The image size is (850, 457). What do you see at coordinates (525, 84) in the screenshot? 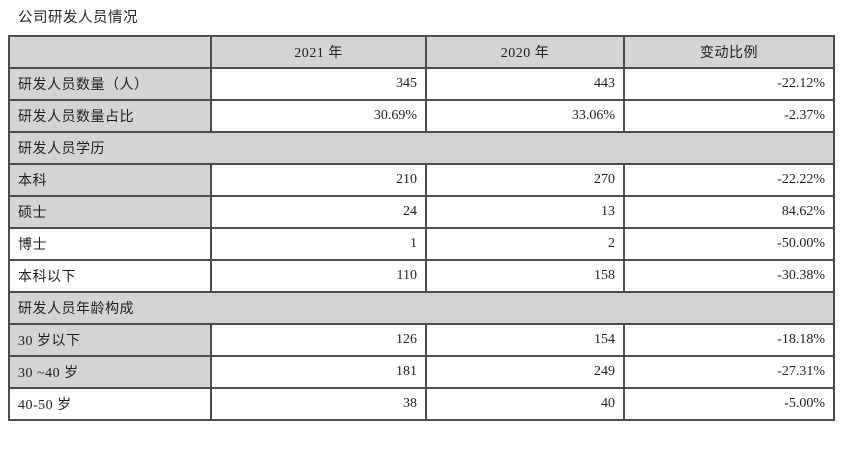
I see `value-2020: 443` at bounding box center [525, 84].